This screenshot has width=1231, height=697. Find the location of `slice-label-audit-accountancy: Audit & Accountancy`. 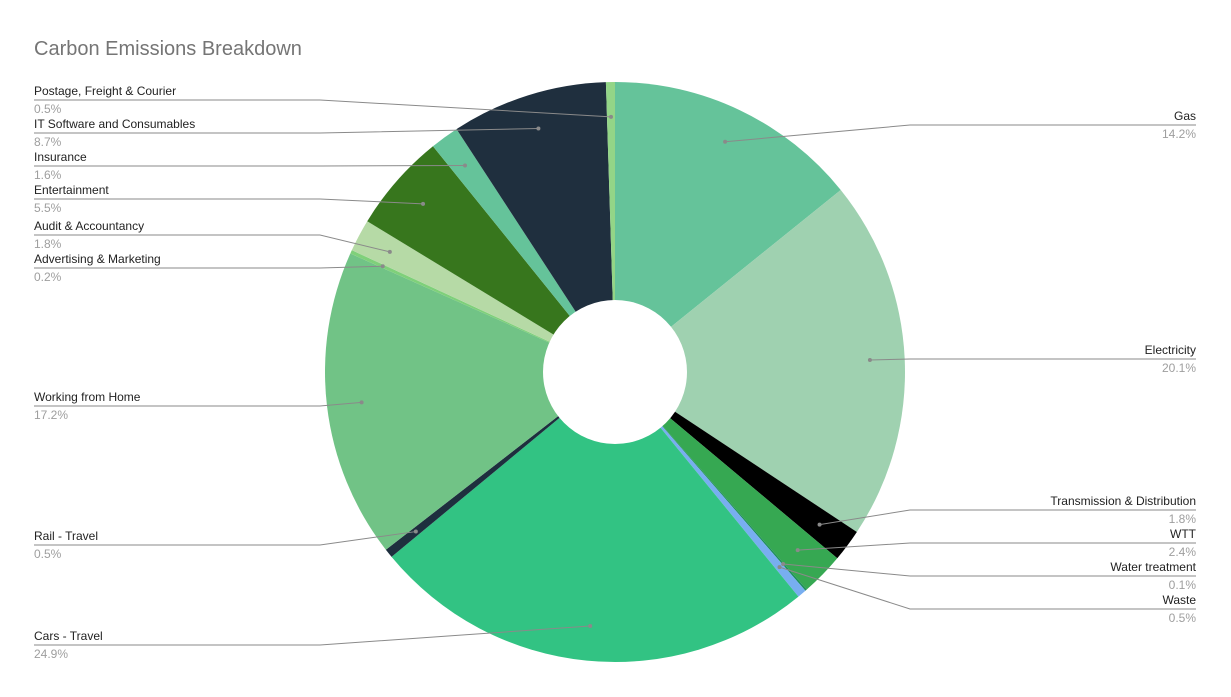

slice-label-audit-accountancy: Audit & Accountancy is located at coordinates (89, 226).